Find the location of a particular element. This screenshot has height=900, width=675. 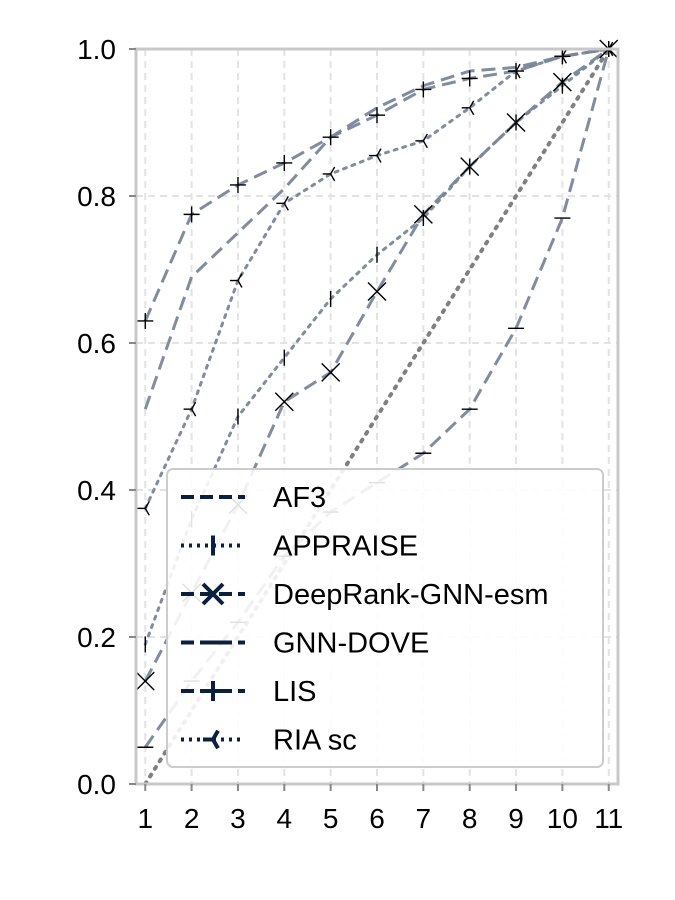

legend-label: RIA sc is located at coordinates (315, 741).